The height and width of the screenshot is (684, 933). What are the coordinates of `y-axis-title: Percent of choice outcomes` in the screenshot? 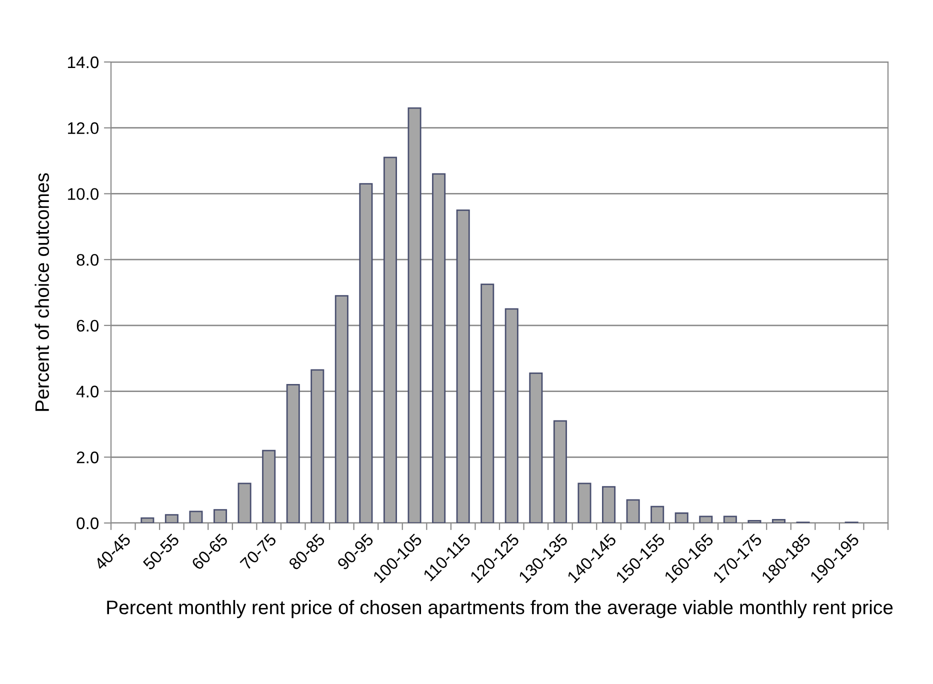 It's located at (42, 292).